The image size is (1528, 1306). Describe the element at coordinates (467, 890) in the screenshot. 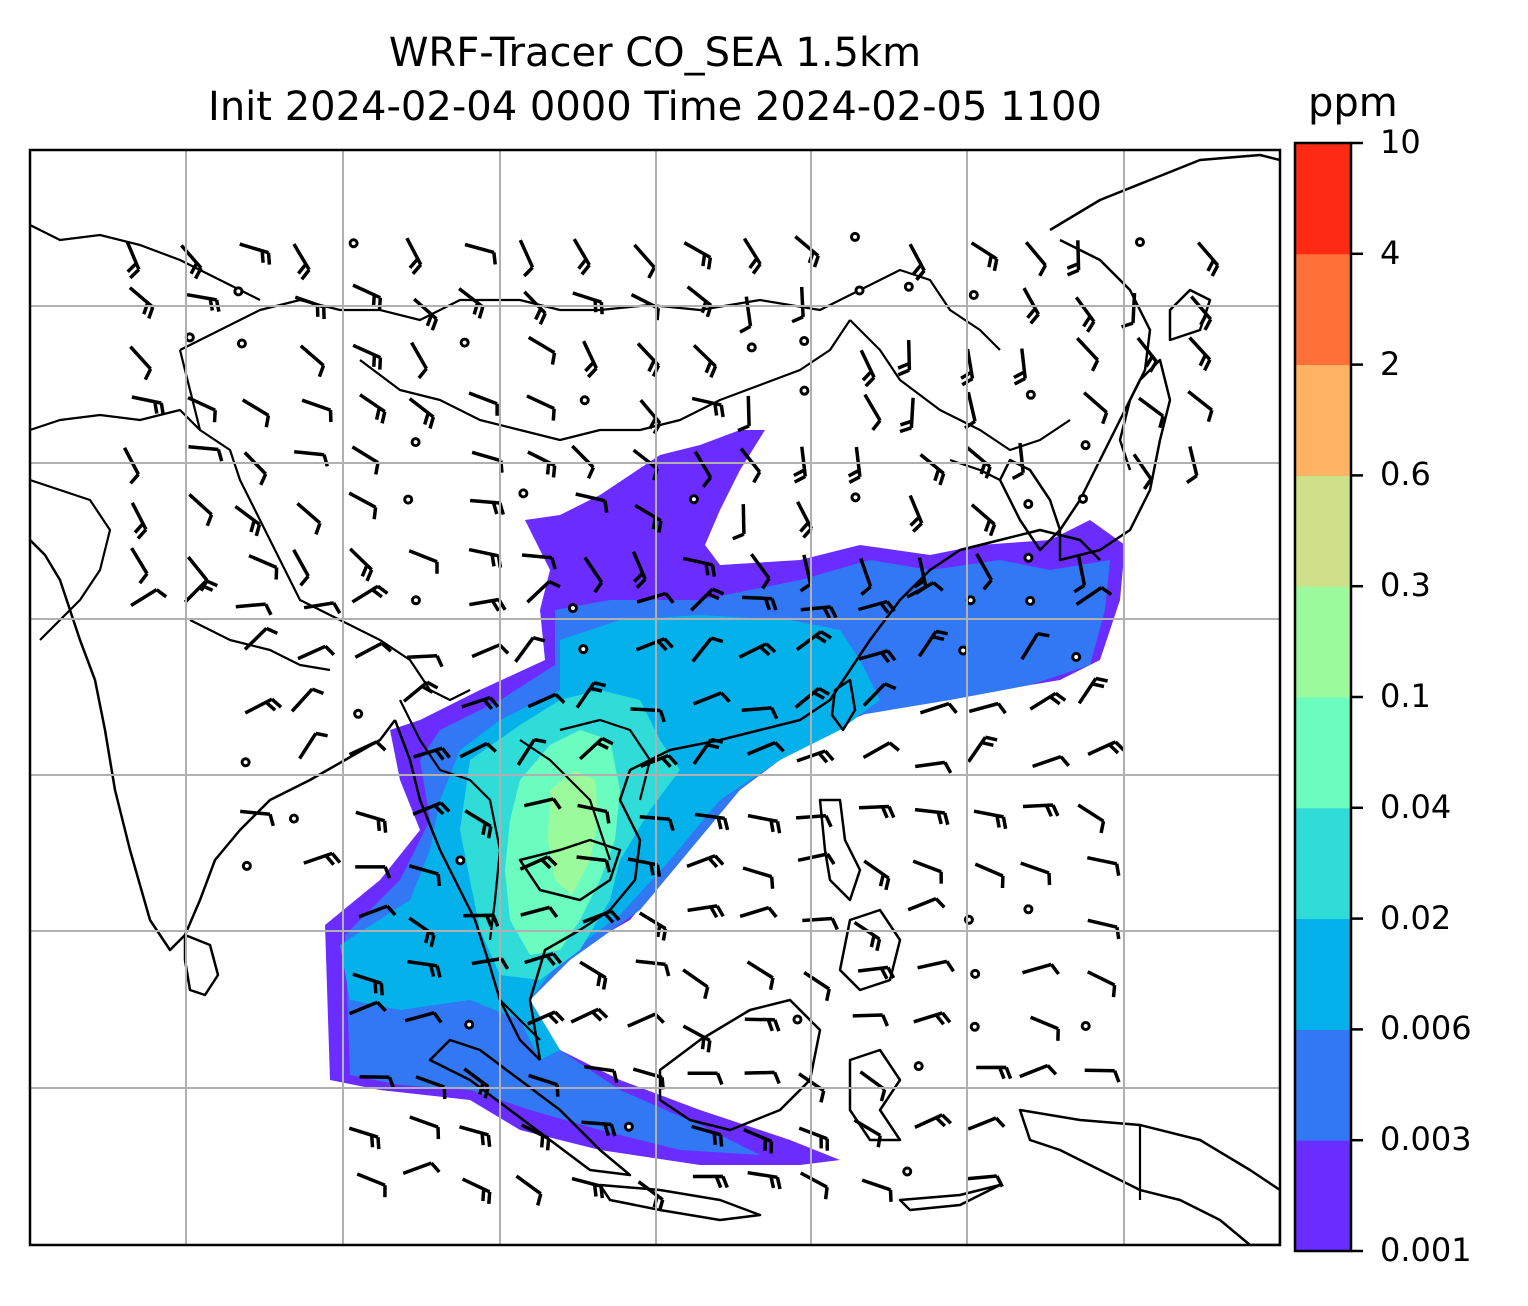

I see `bay-of-bengal-east-coast` at that location.